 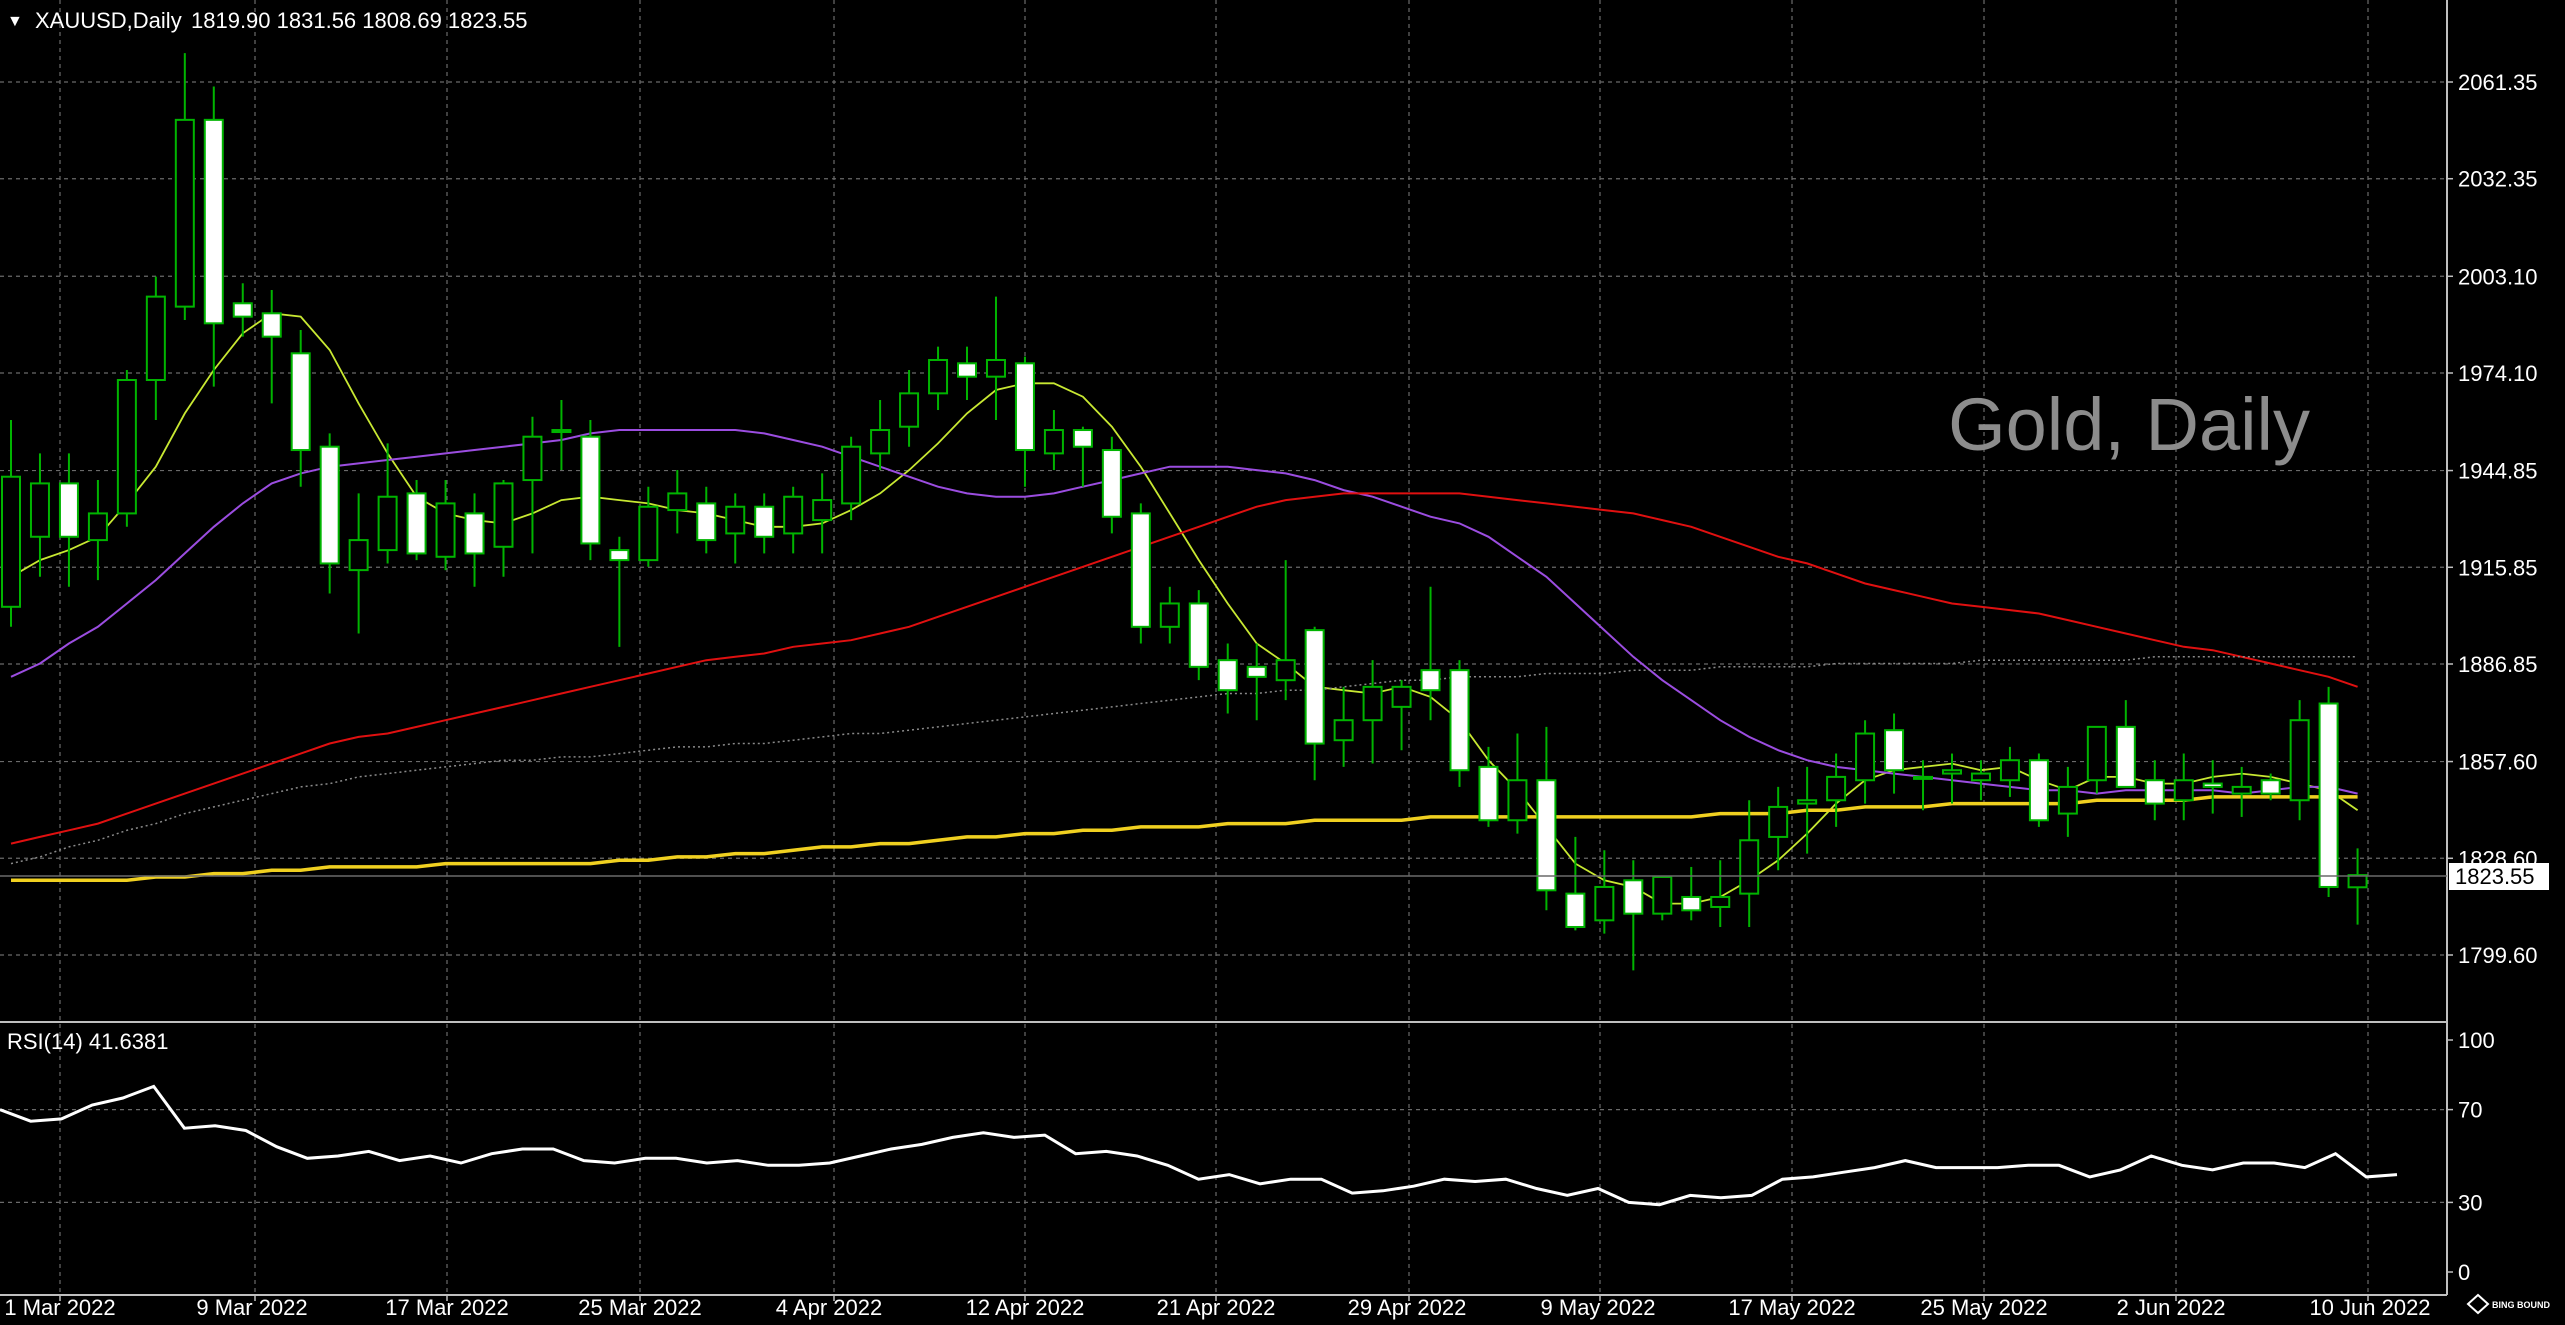 What do you see at coordinates (829, 1307) in the screenshot?
I see `date-tick-label: 4 Apr 2022` at bounding box center [829, 1307].